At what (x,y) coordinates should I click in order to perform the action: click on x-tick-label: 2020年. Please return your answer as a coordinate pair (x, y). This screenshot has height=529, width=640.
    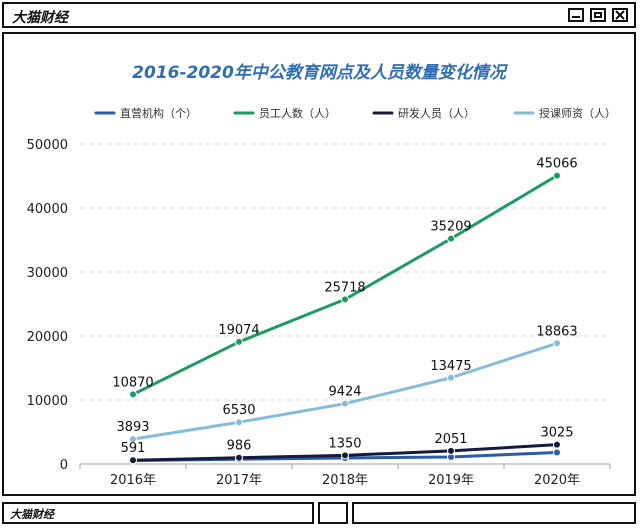
    Looking at the image, I should click on (557, 480).